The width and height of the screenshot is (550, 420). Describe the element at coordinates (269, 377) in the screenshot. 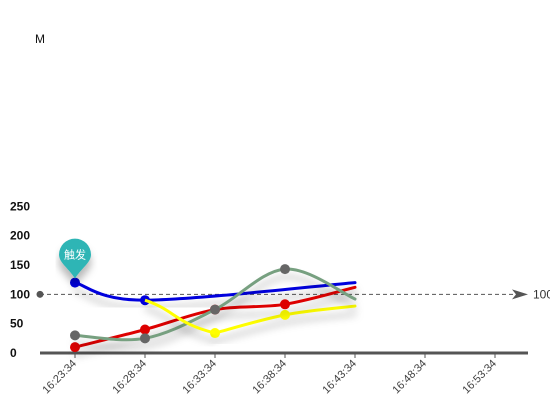

I see `x-tick-label: 16:38:34` at that location.